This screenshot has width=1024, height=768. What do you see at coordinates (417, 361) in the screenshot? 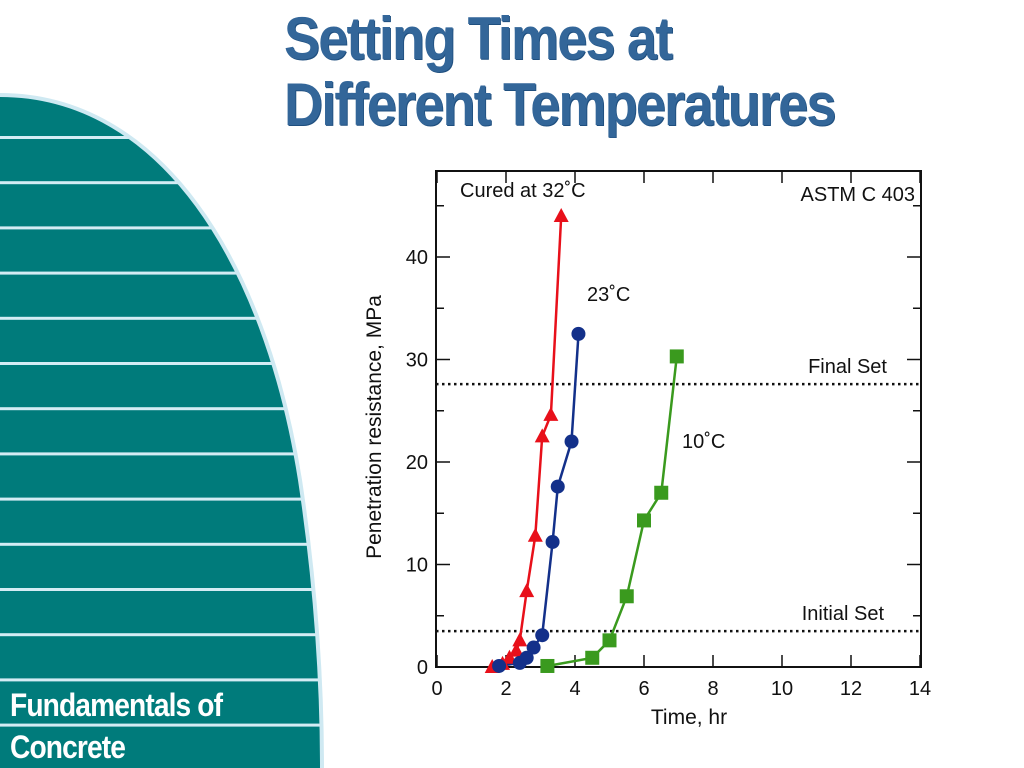
I see `y-tick-label: 30` at bounding box center [417, 361].